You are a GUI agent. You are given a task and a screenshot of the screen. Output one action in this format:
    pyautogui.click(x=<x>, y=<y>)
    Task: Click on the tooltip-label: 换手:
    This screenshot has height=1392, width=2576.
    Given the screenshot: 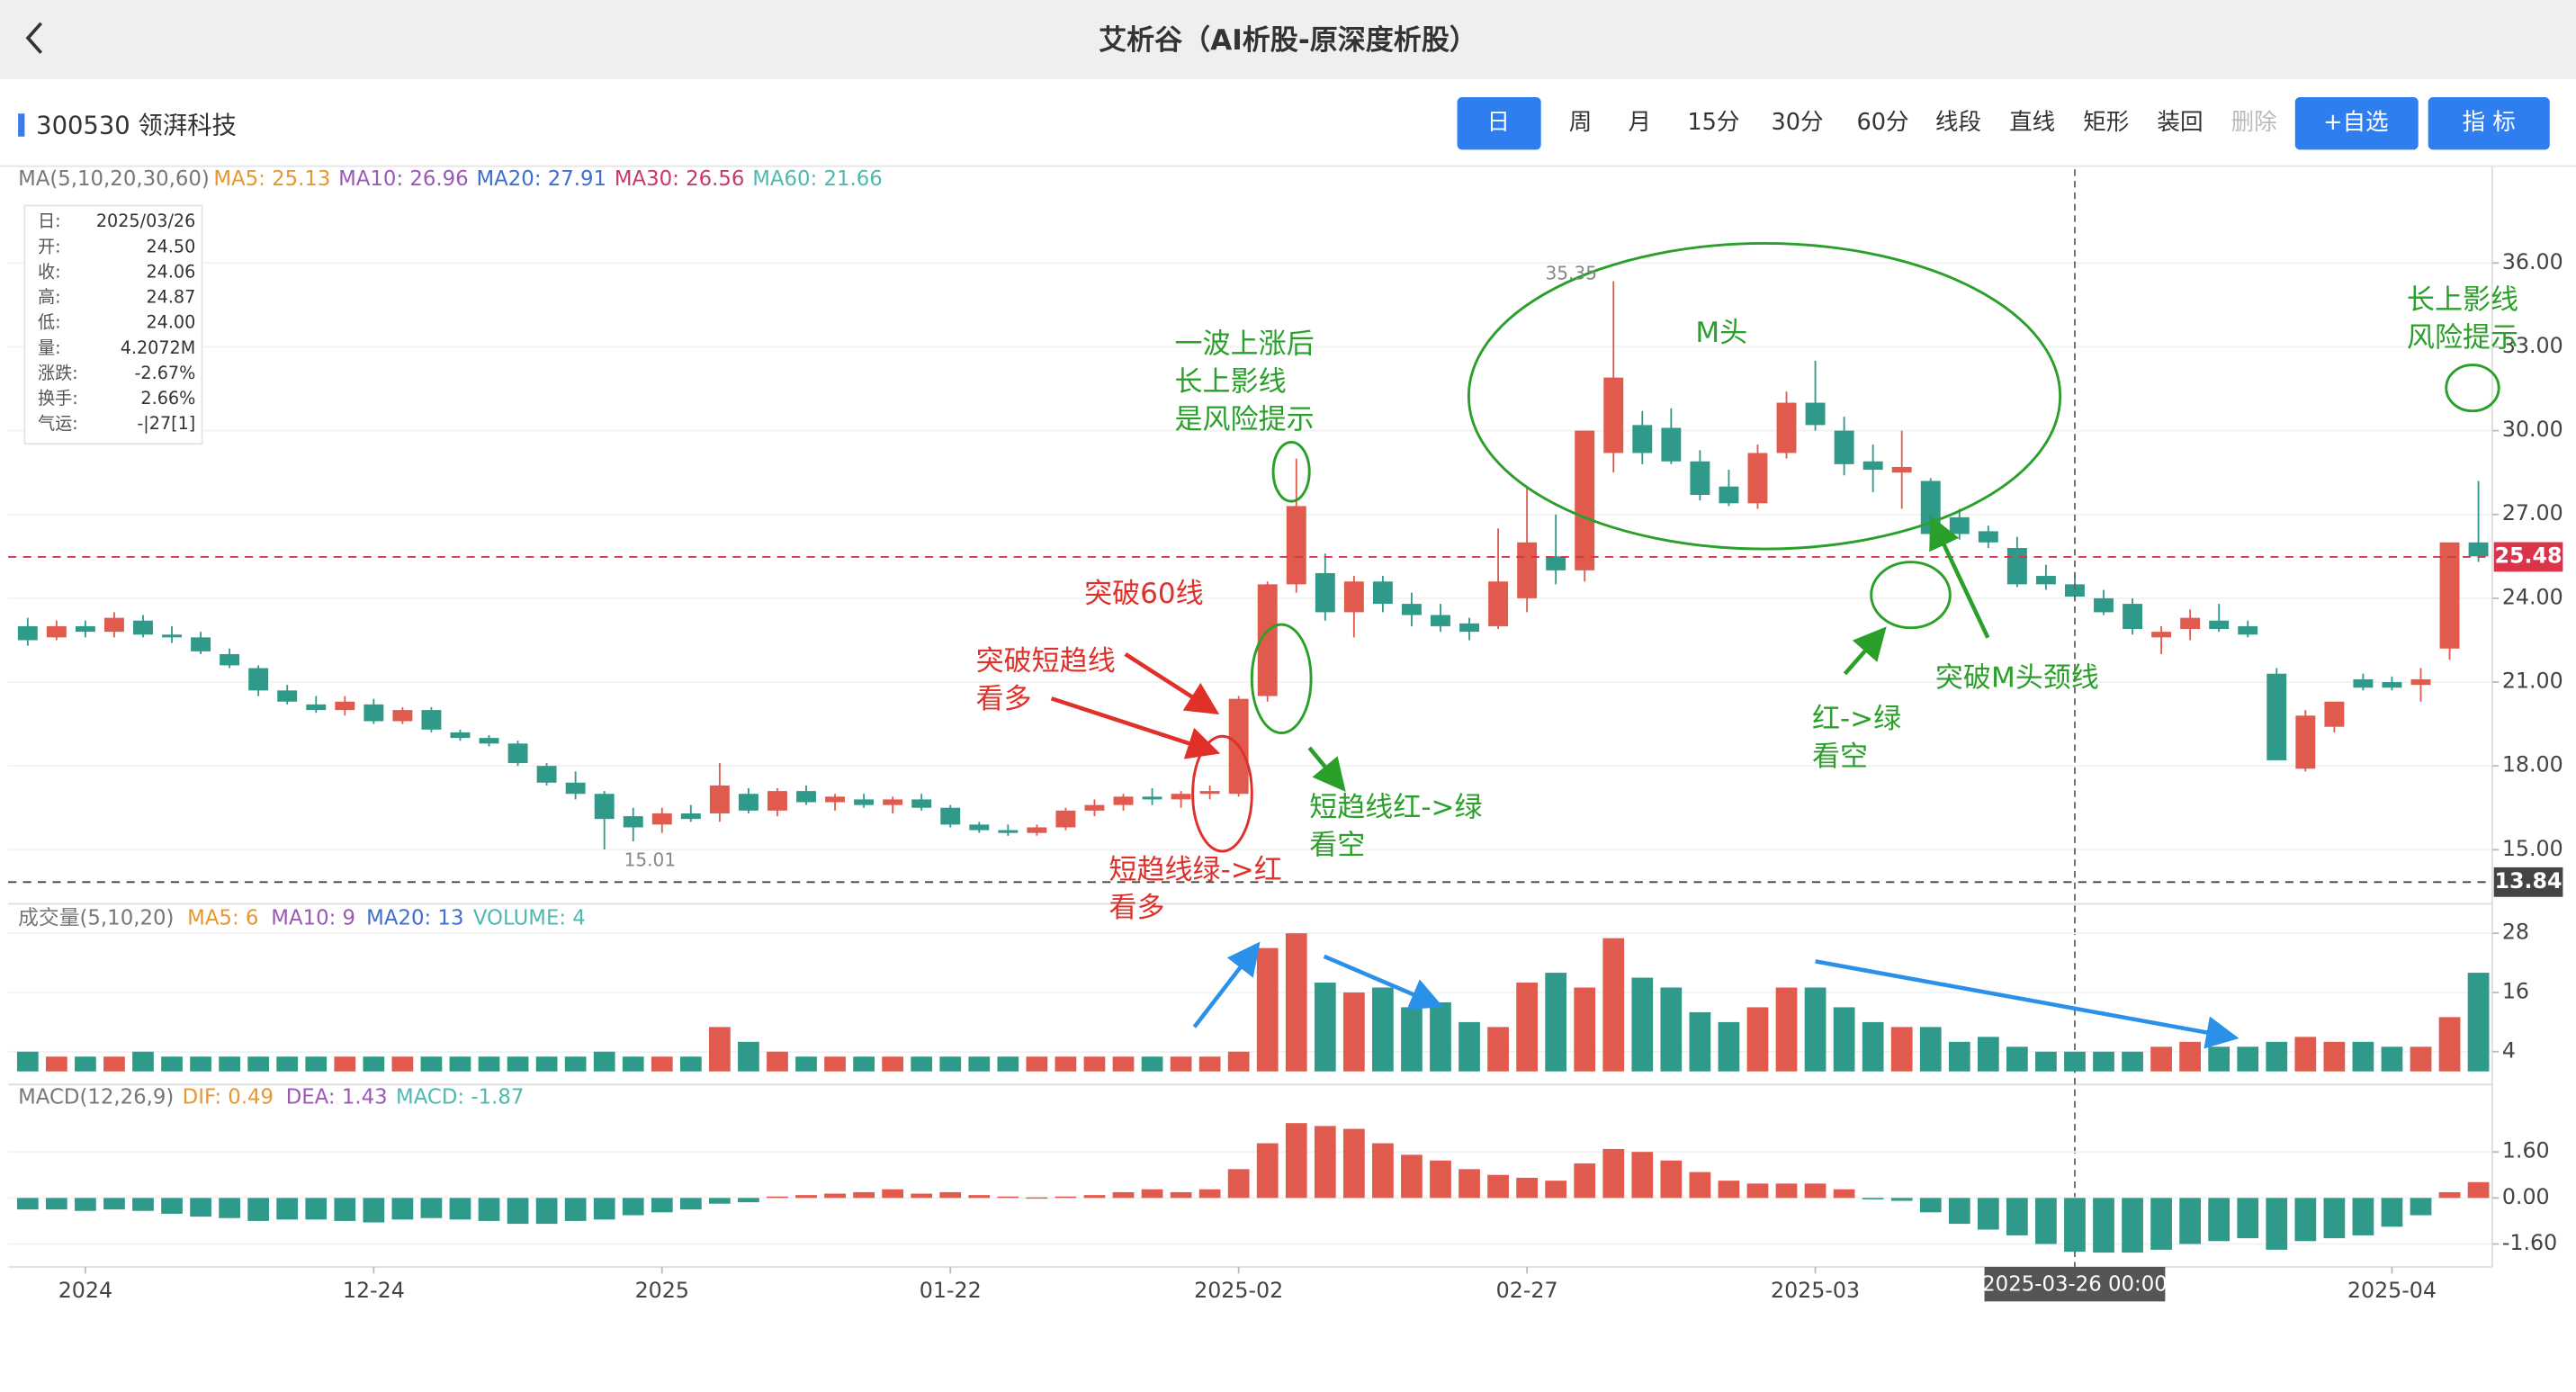 What is the action you would take?
    pyautogui.click(x=58, y=399)
    